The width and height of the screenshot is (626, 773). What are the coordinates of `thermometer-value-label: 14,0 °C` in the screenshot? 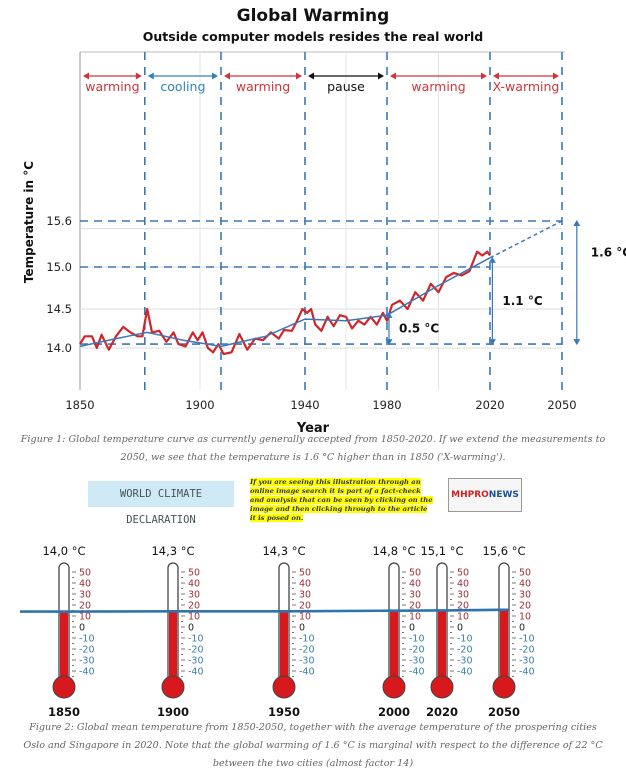 It's located at (63, 551).